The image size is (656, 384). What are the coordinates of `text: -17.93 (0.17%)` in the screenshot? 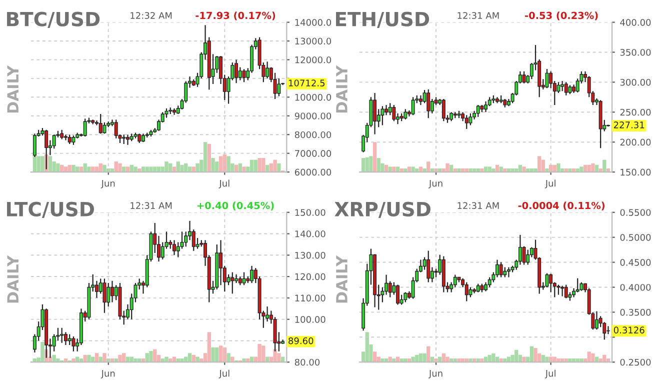 It's located at (236, 16).